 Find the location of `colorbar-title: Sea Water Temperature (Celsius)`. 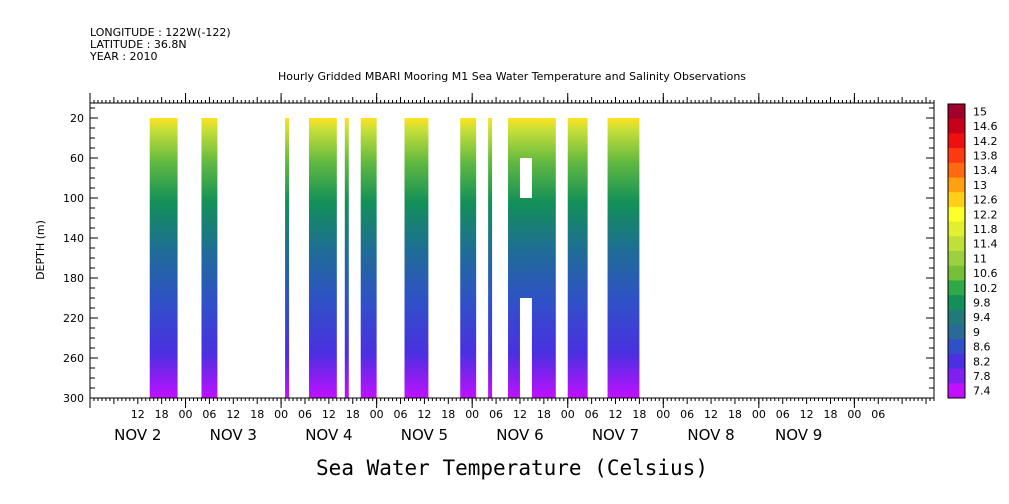

colorbar-title: Sea Water Temperature (Celsius) is located at coordinates (512, 468).